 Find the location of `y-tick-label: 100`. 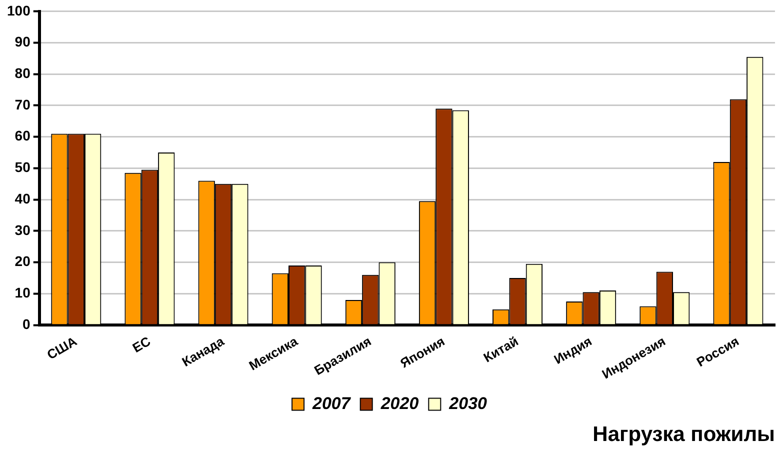

y-tick-label: 100 is located at coordinates (19, 10).